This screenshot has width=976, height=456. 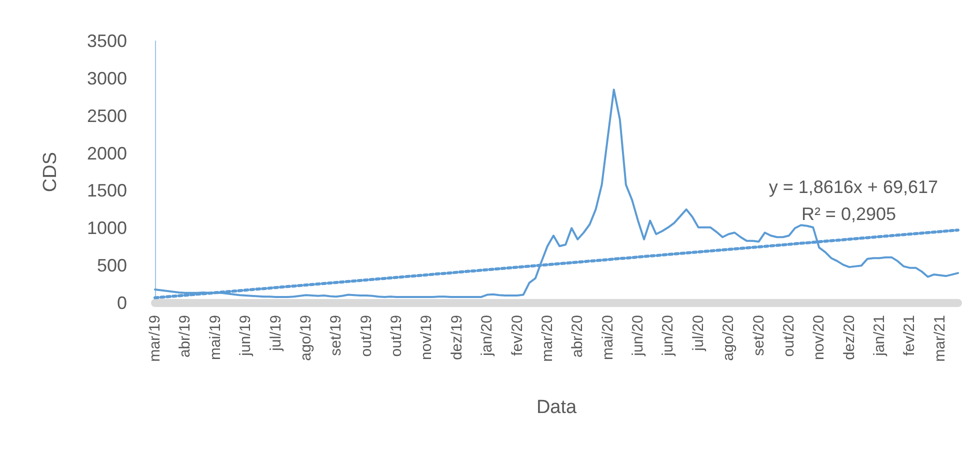 I want to click on x-tick-label: mai/20, so click(x=607, y=337).